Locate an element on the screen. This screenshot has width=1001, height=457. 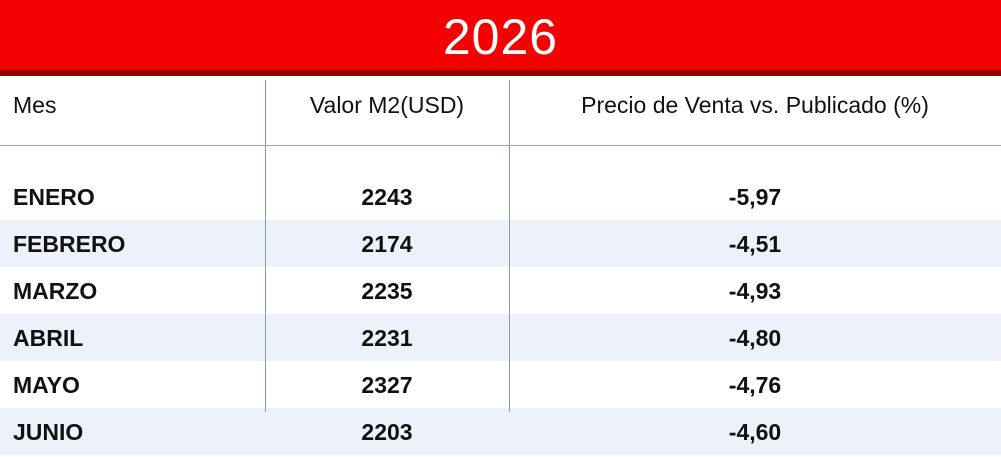
value-cell: -5,97 is located at coordinates (755, 197).